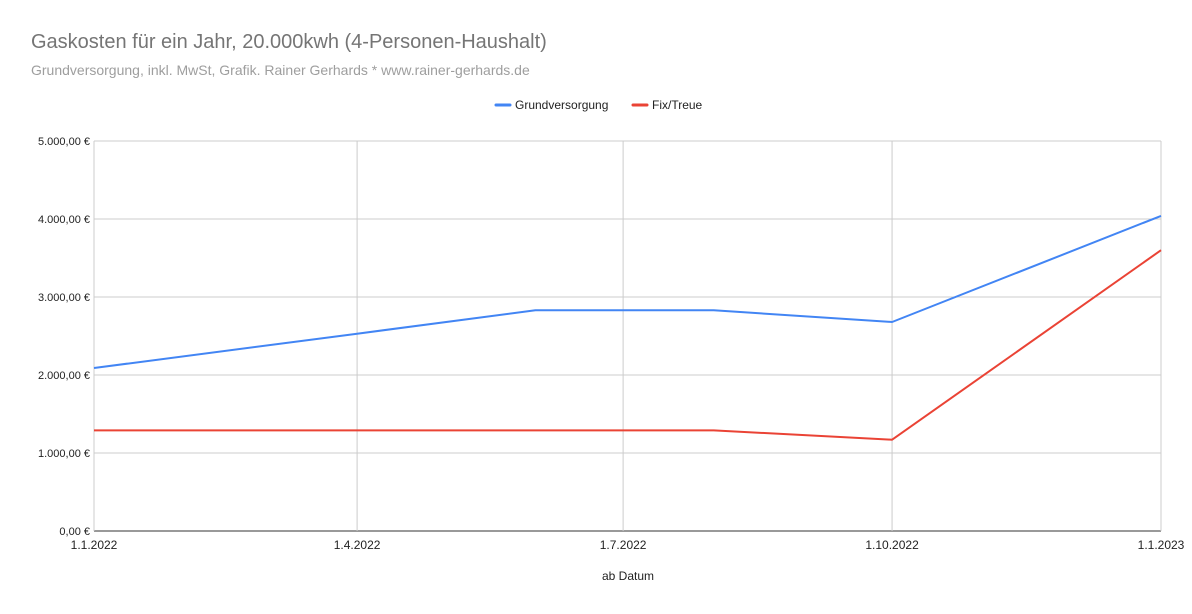 This screenshot has height=614, width=1192. Describe the element at coordinates (892, 545) in the screenshot. I see `x-tick-label: 1.10.2022` at that location.